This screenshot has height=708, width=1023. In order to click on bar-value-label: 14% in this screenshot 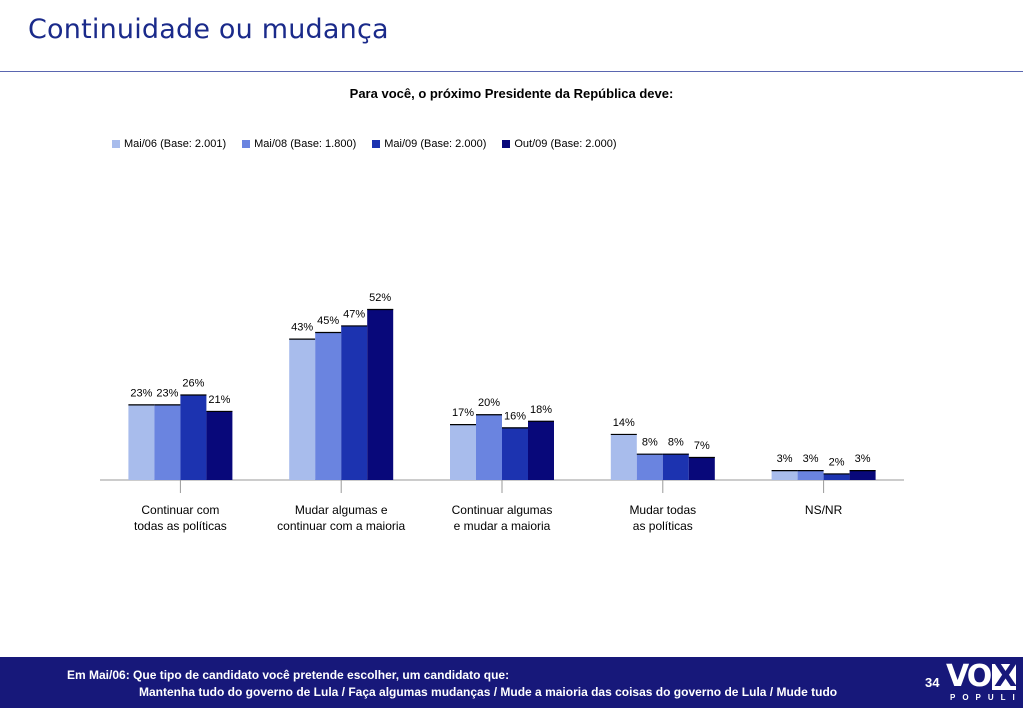, I will do `click(624, 423)`.